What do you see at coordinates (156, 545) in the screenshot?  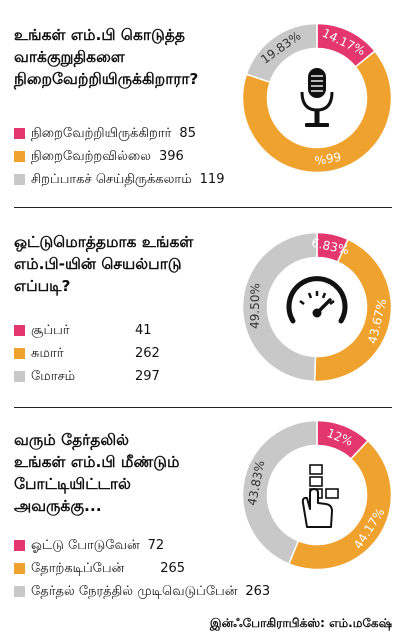 I see `legend-value: 72` at bounding box center [156, 545].